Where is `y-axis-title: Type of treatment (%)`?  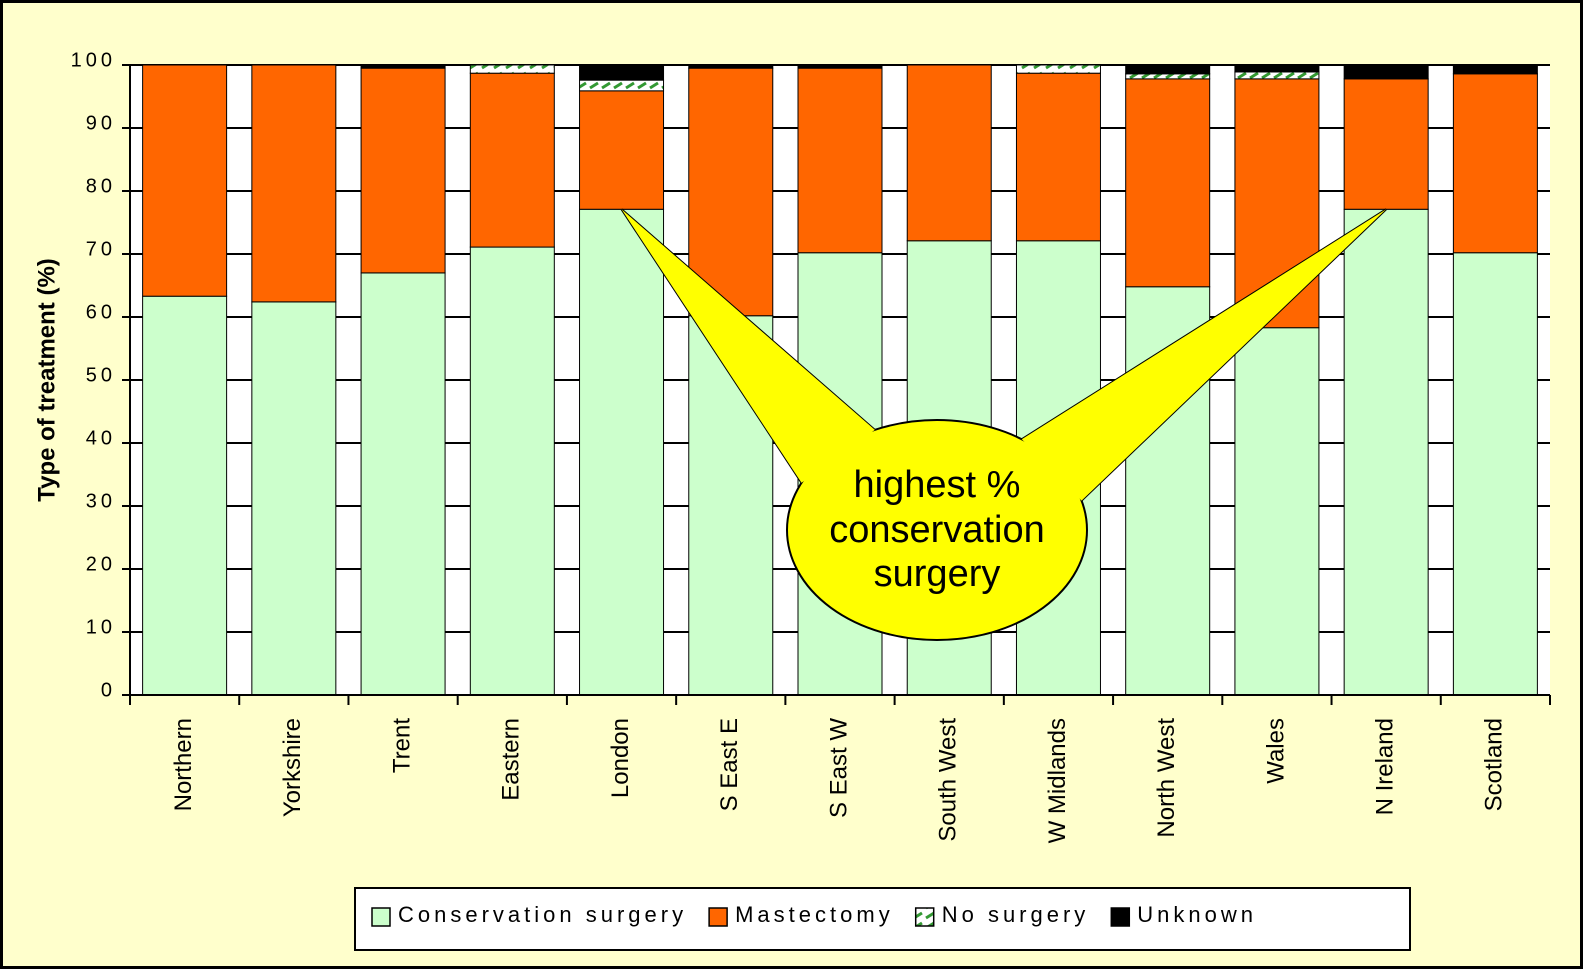 y-axis-title: Type of treatment (%) is located at coordinates (46, 380).